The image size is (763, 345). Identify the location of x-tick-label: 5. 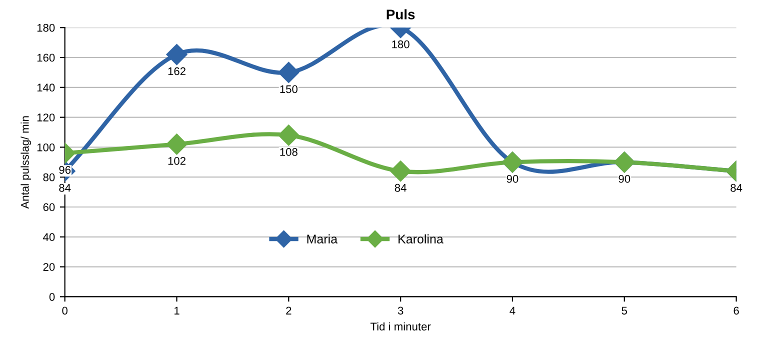
(625, 310).